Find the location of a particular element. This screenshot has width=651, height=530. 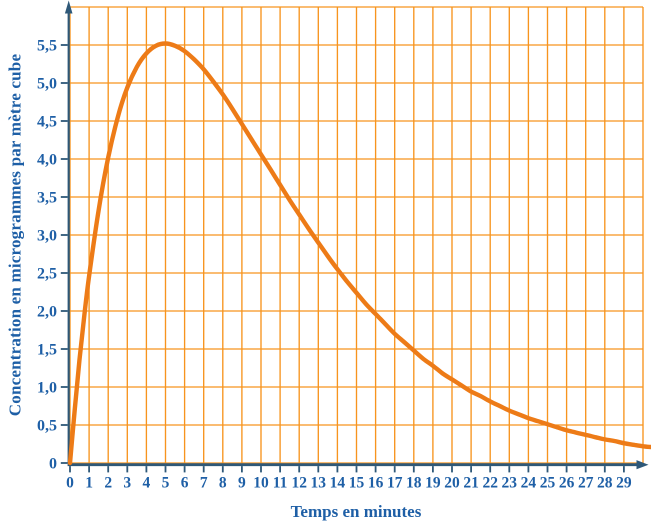

x-tick-label: 2 is located at coordinates (108, 483).